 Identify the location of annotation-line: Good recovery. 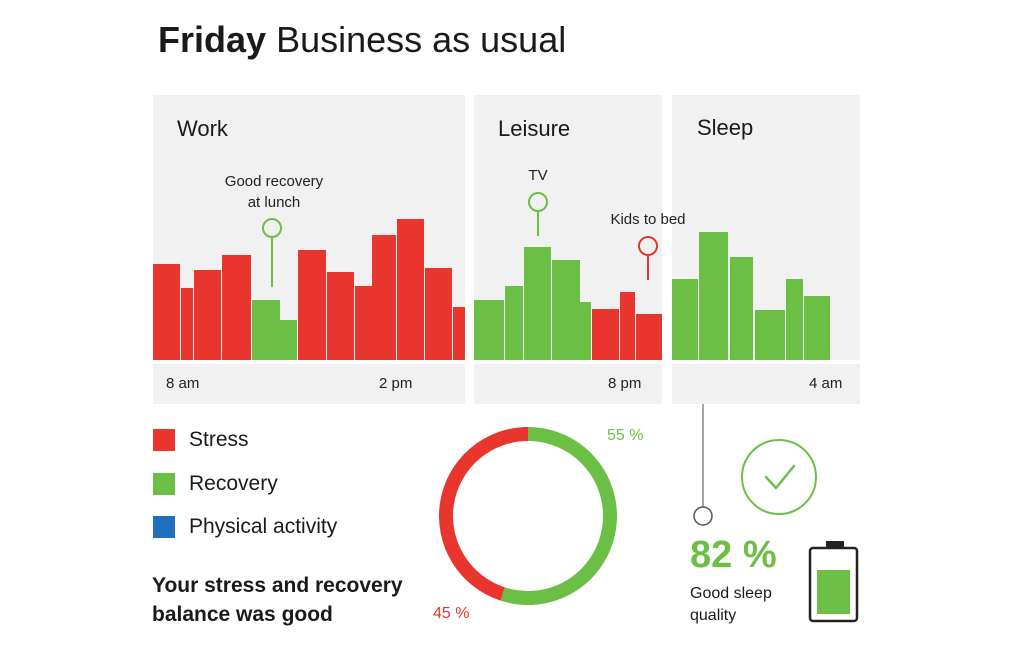
(274, 181).